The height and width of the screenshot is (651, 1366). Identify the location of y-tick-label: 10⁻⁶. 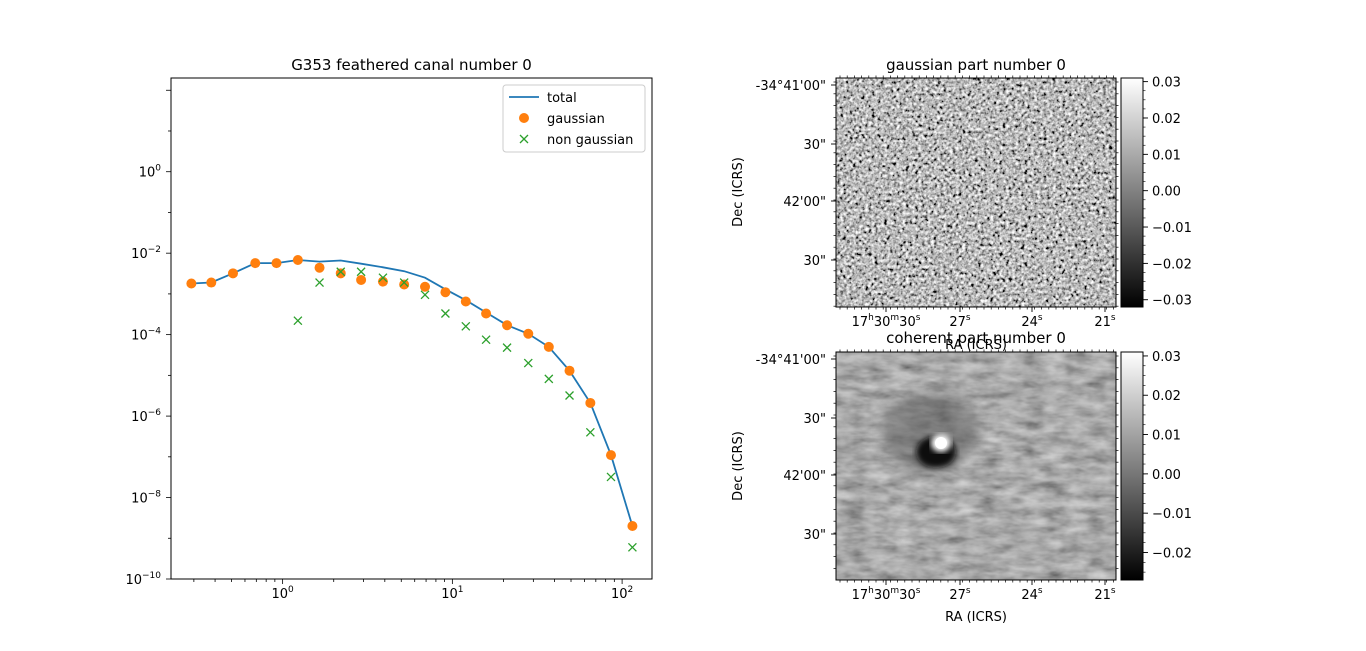
(146, 416).